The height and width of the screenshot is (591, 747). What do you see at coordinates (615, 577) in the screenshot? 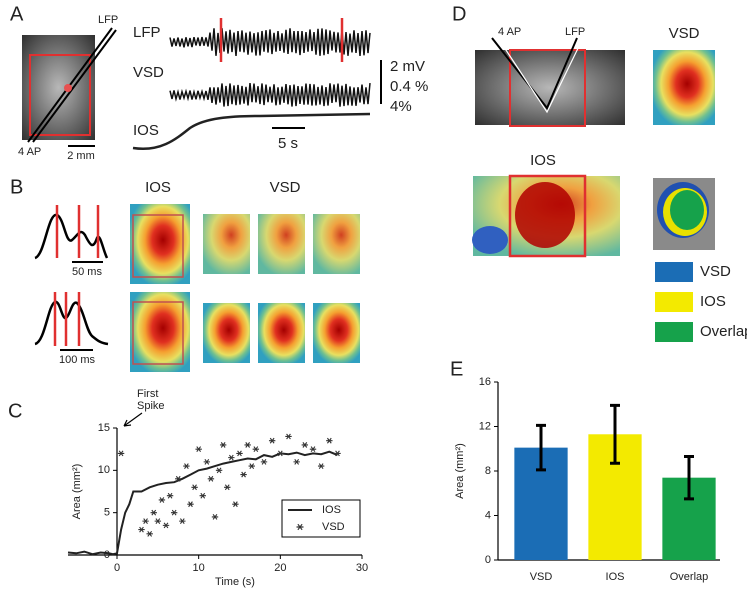
I see `x-tick-label: IOS` at bounding box center [615, 577].